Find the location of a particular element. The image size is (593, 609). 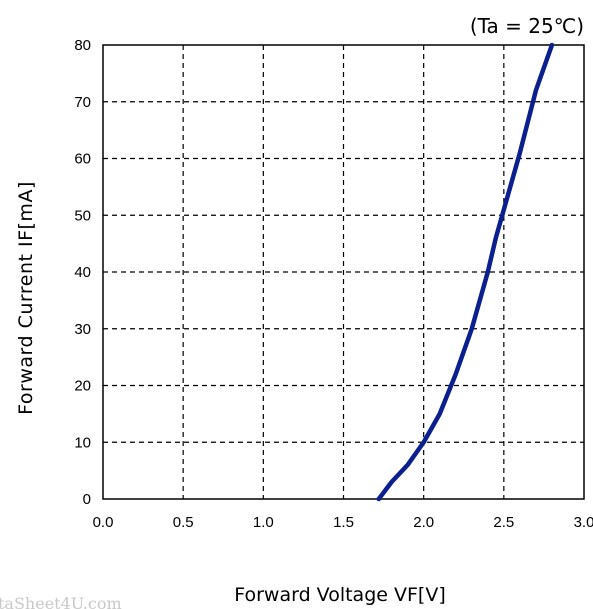

y-tick-label: 10 is located at coordinates (82, 442).